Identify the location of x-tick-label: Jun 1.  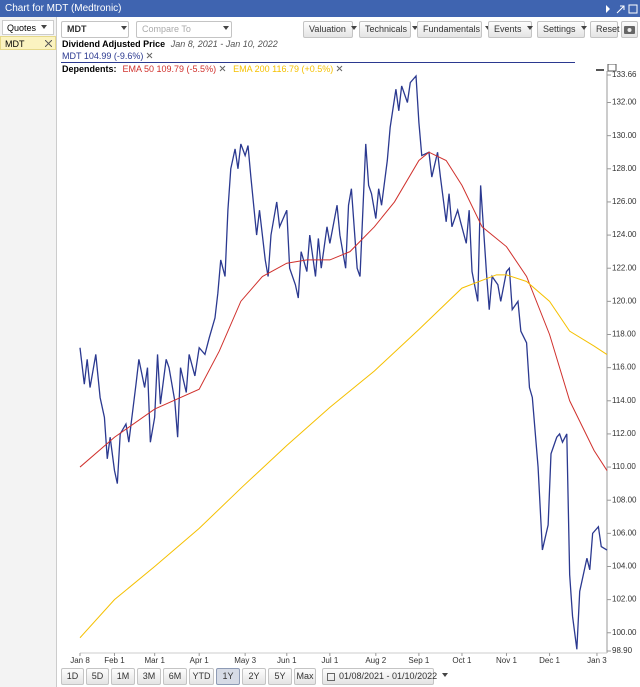
(287, 660).